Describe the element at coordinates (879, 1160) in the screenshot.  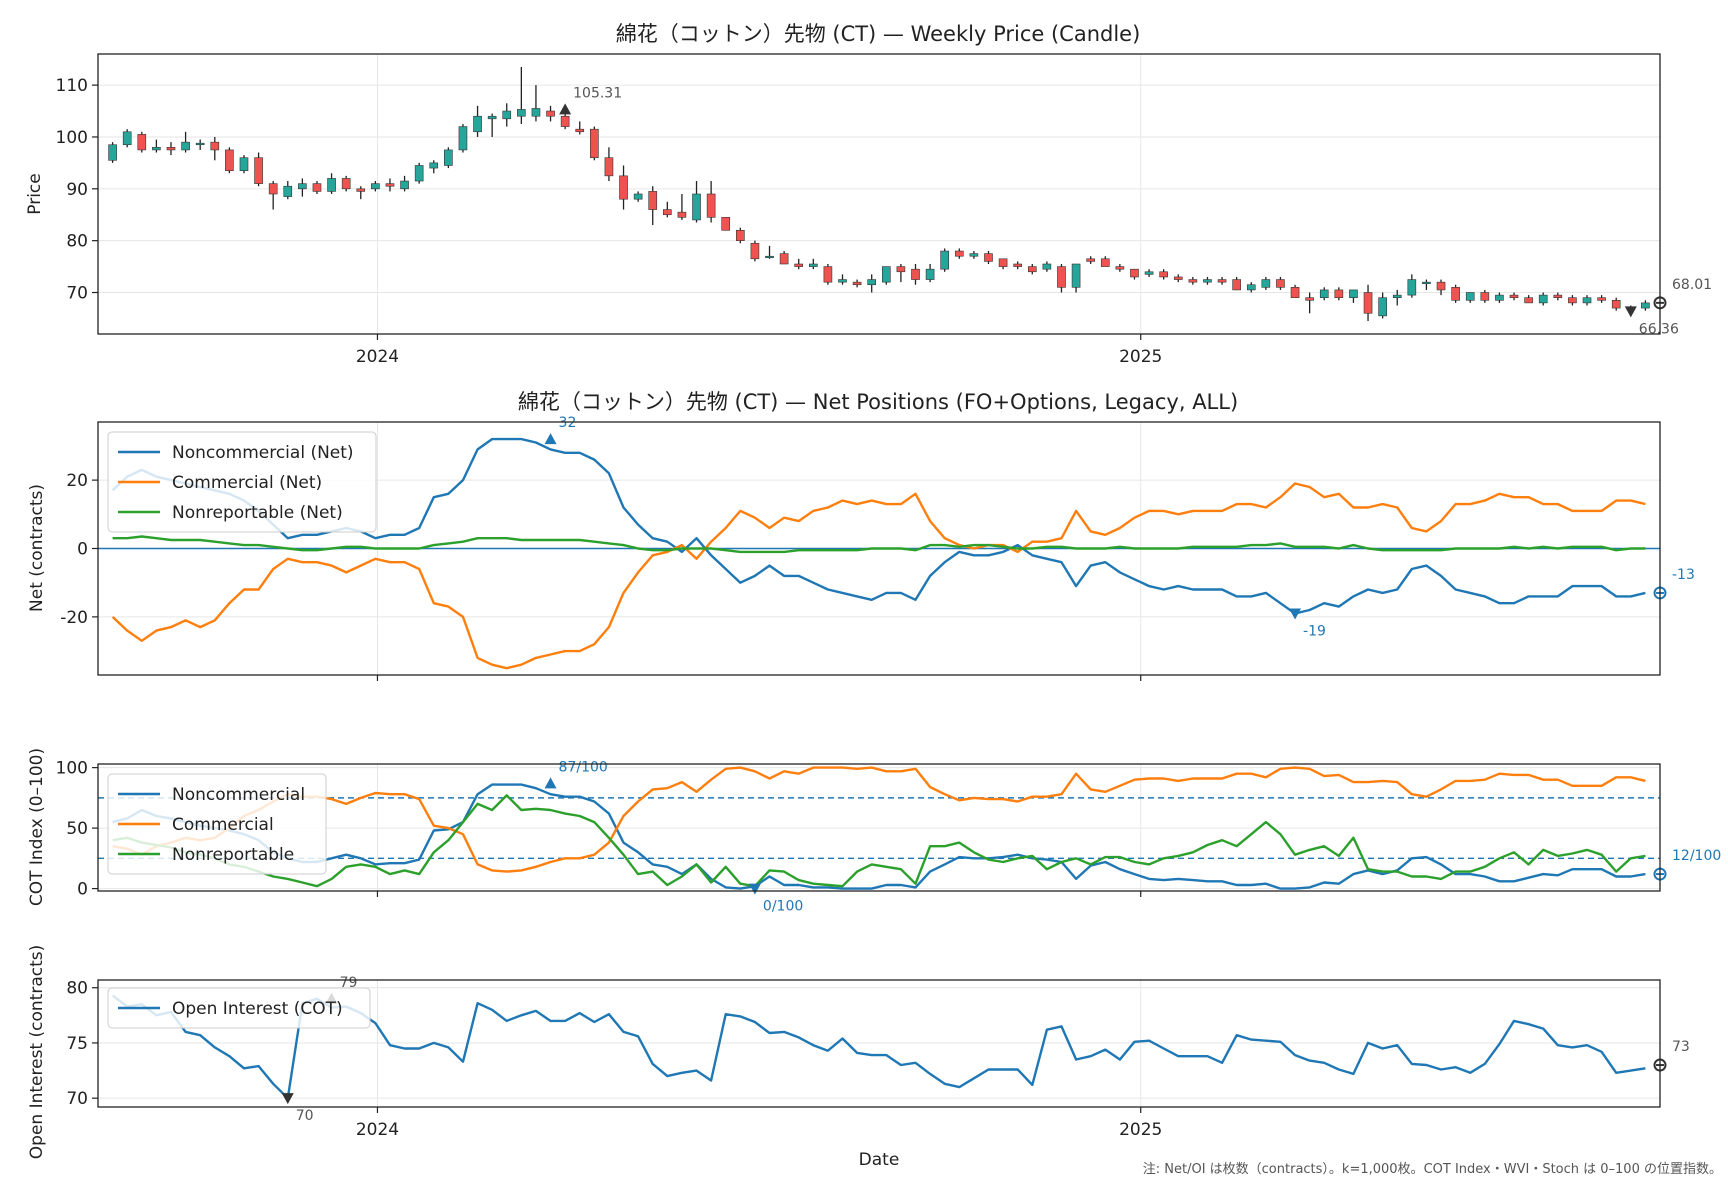
I see `oi-x-axis-label: Date` at that location.